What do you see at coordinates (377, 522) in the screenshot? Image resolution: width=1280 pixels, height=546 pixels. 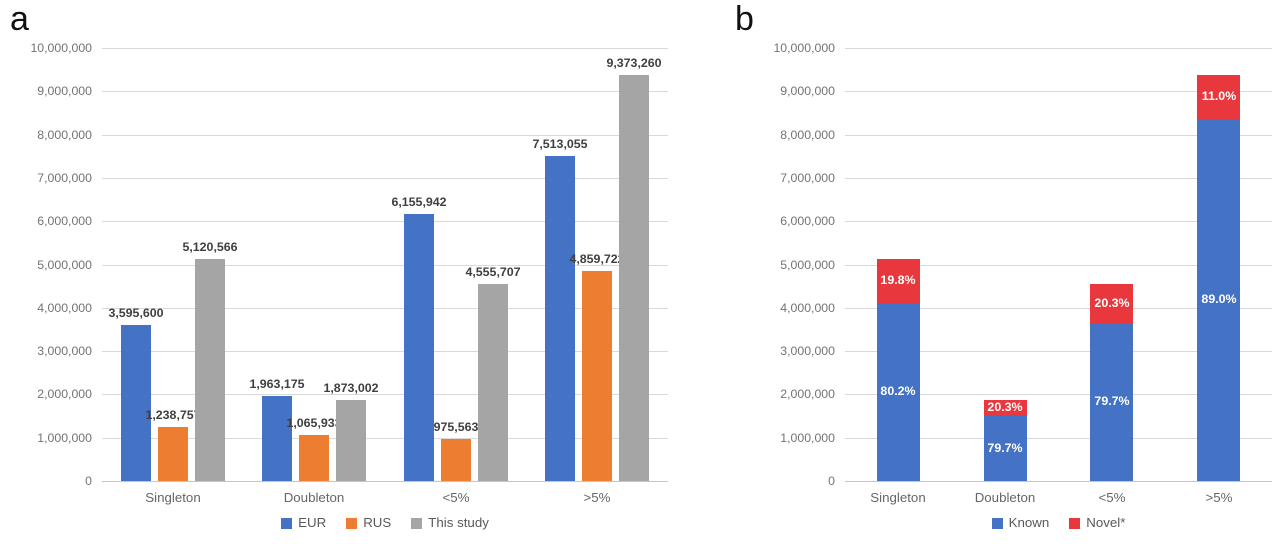 I see `legend-label-rus: RUS` at bounding box center [377, 522].